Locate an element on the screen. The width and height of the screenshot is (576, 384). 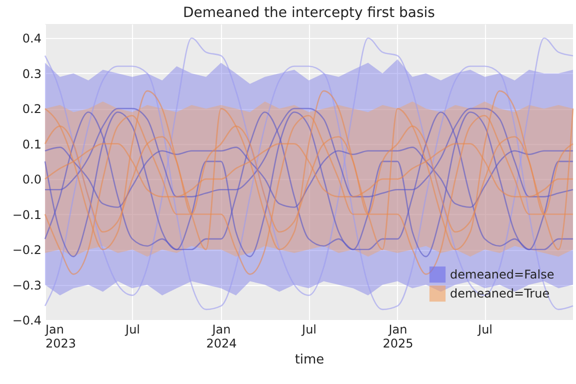
x-tick-label: Jan 2025 is located at coordinates (398, 336).